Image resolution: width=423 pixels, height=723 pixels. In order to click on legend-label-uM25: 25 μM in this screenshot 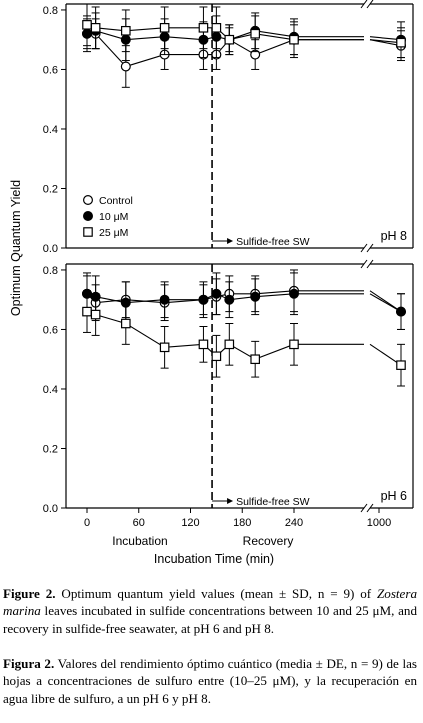, I will do `click(113, 233)`.